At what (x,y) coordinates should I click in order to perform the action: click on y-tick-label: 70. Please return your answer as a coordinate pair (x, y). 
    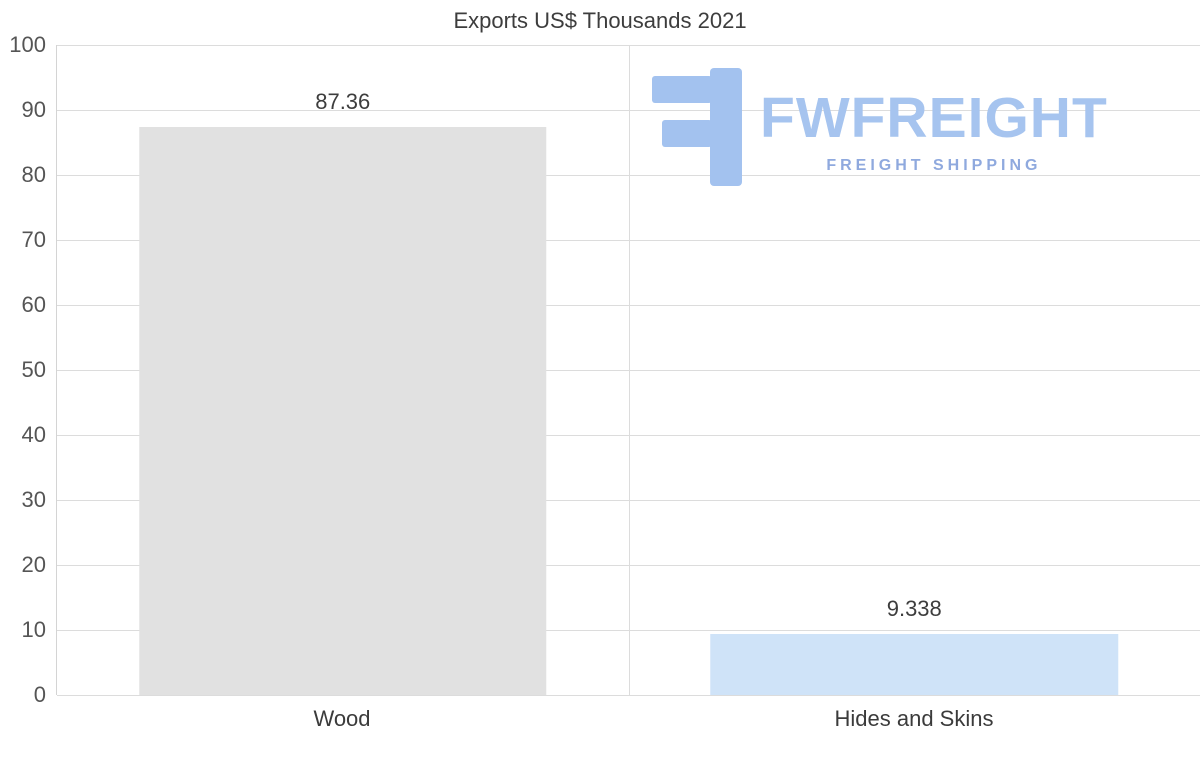
    Looking at the image, I should click on (33, 239).